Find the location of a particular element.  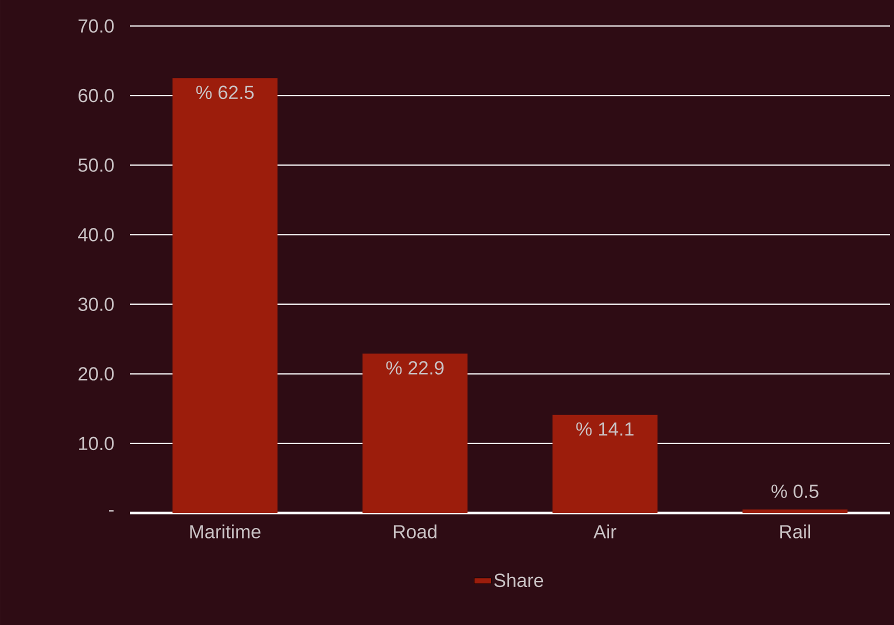

y-tick-label: 70.0 is located at coordinates (96, 26).